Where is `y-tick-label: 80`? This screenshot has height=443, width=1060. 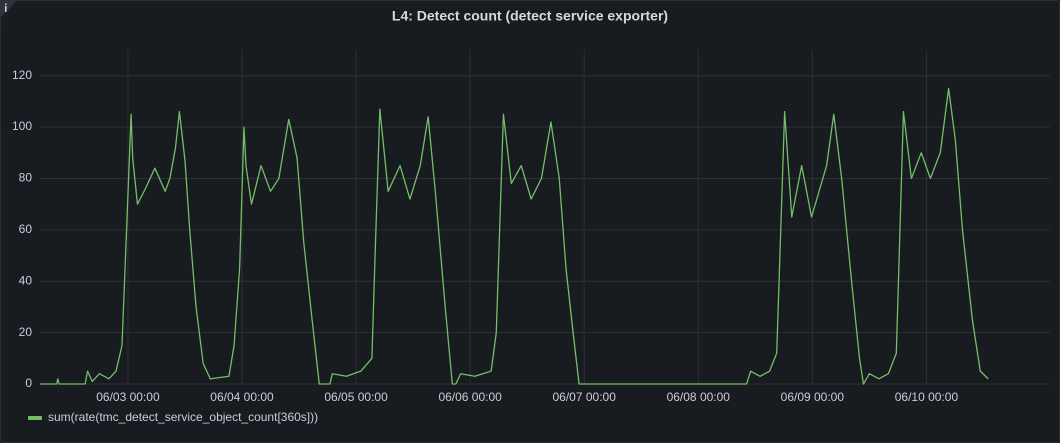 y-tick-label: 80 is located at coordinates (26, 178).